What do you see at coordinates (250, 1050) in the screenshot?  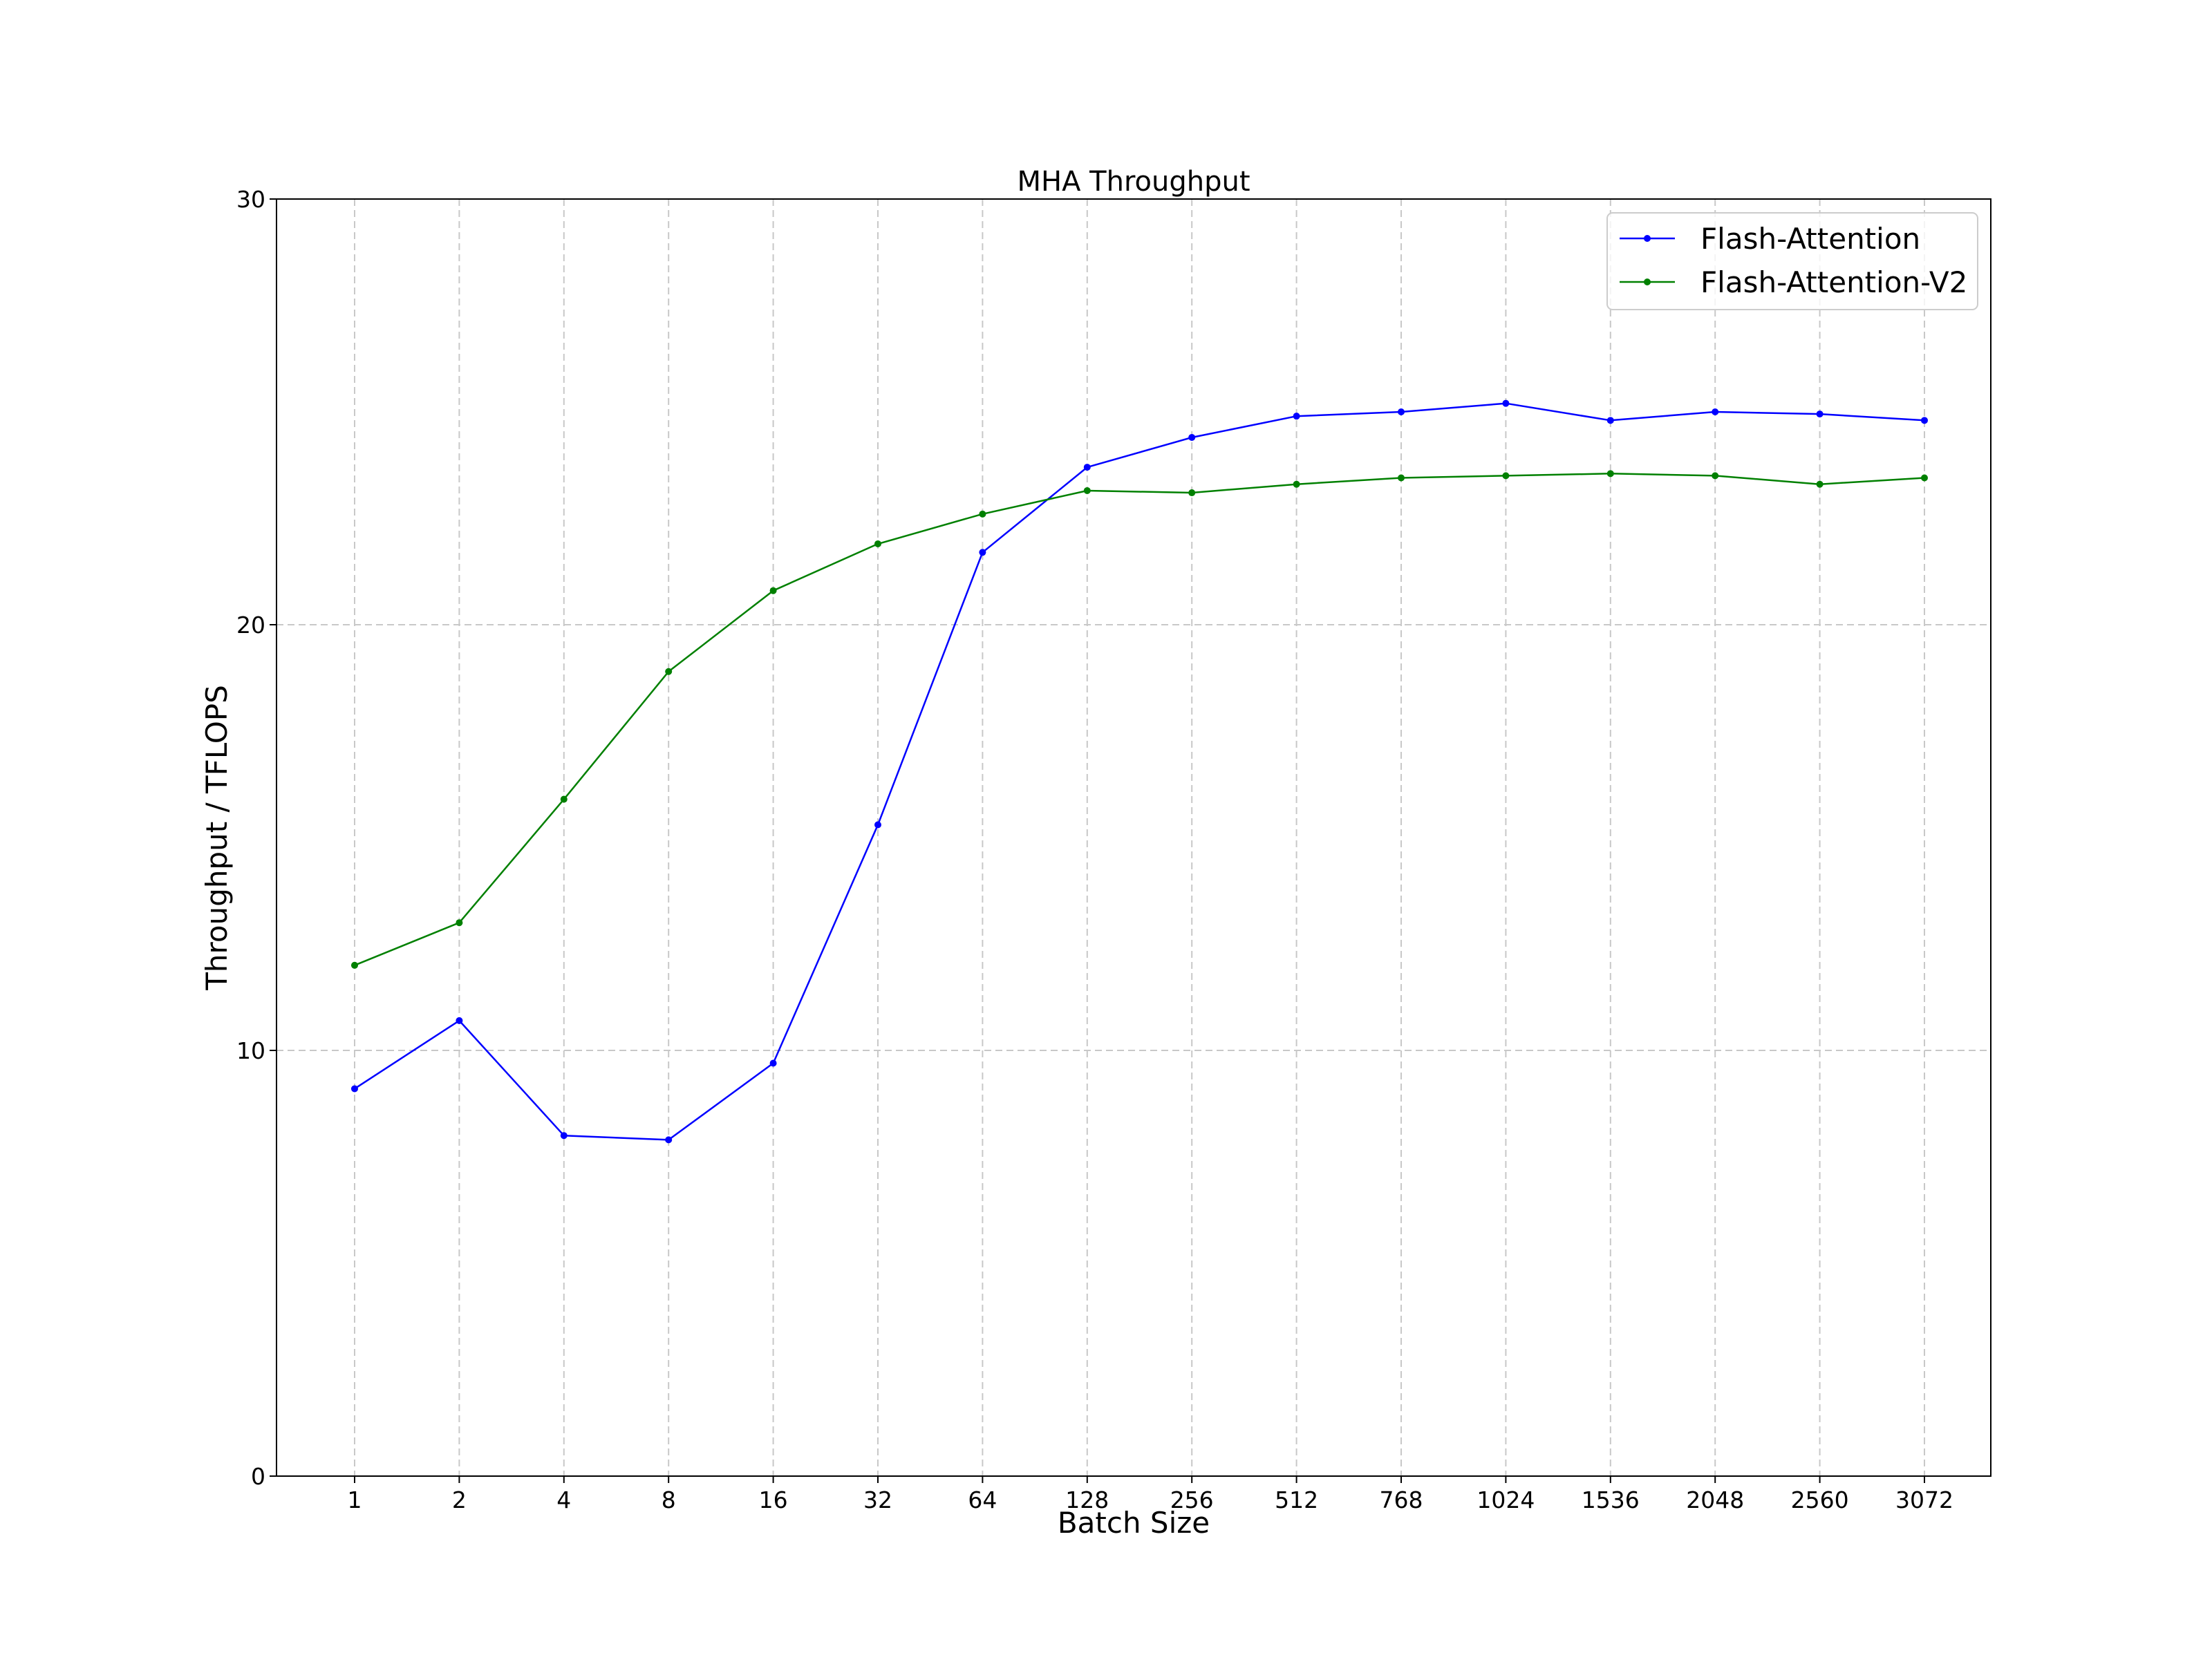 I see `y-tick-label: 10` at bounding box center [250, 1050].